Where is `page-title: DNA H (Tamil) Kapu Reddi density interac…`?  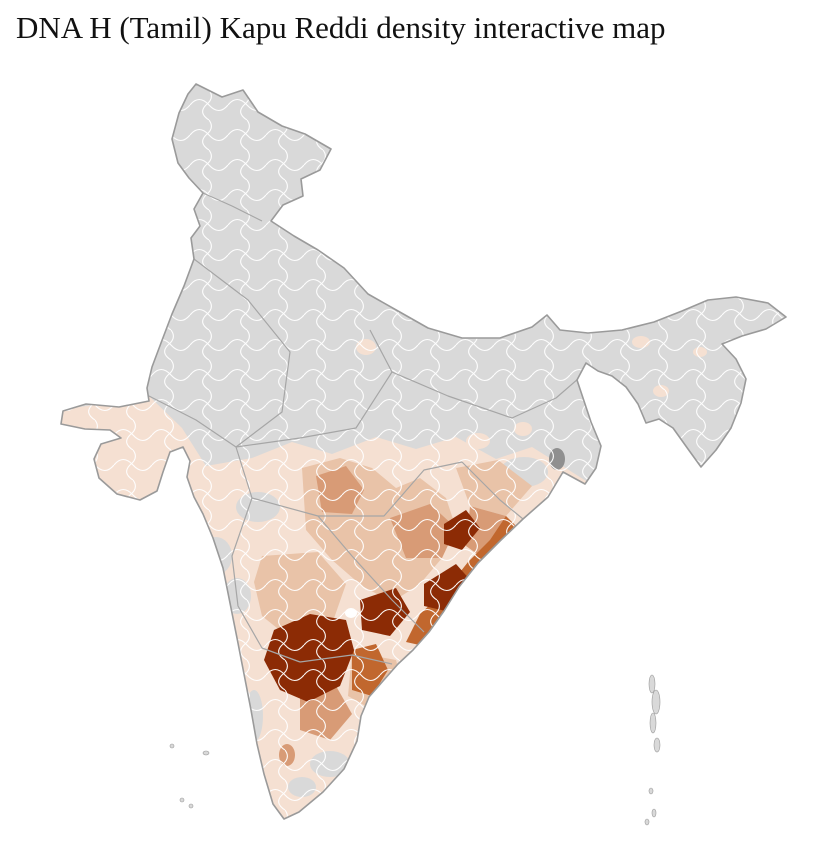
page-title: DNA H (Tamil) Kapu Reddi density interac… is located at coordinates (341, 27).